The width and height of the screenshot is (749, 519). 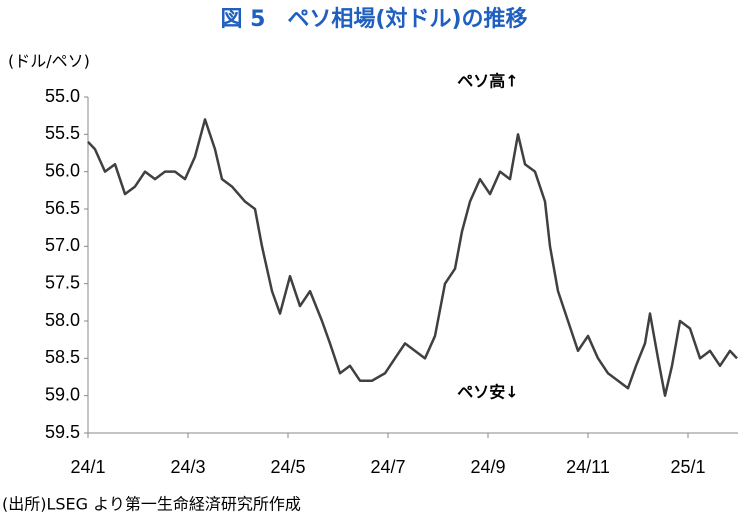 I want to click on y-tick-label: 59.0, so click(x=62, y=394).